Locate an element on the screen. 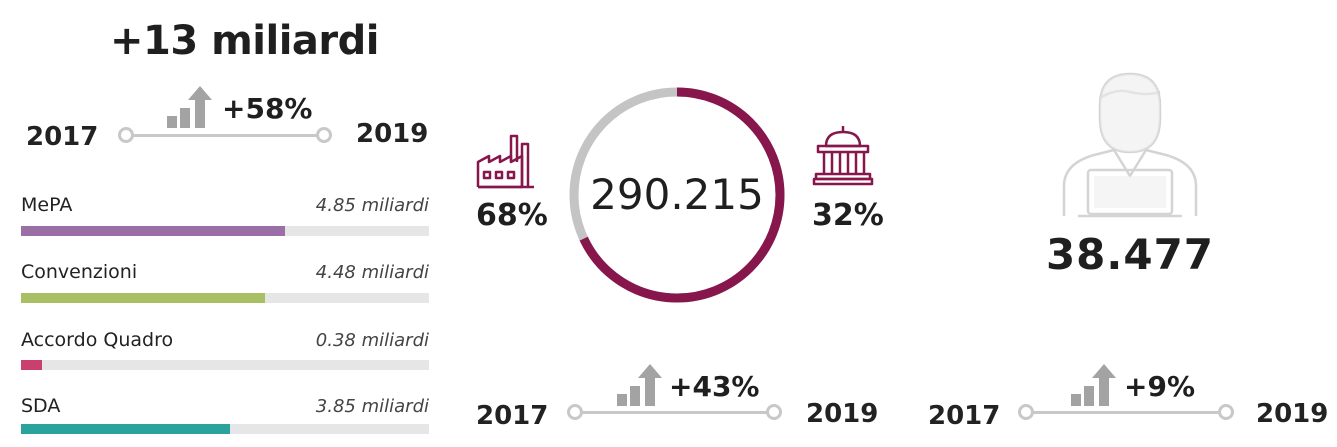  companies-pct: 68% is located at coordinates (512, 215).